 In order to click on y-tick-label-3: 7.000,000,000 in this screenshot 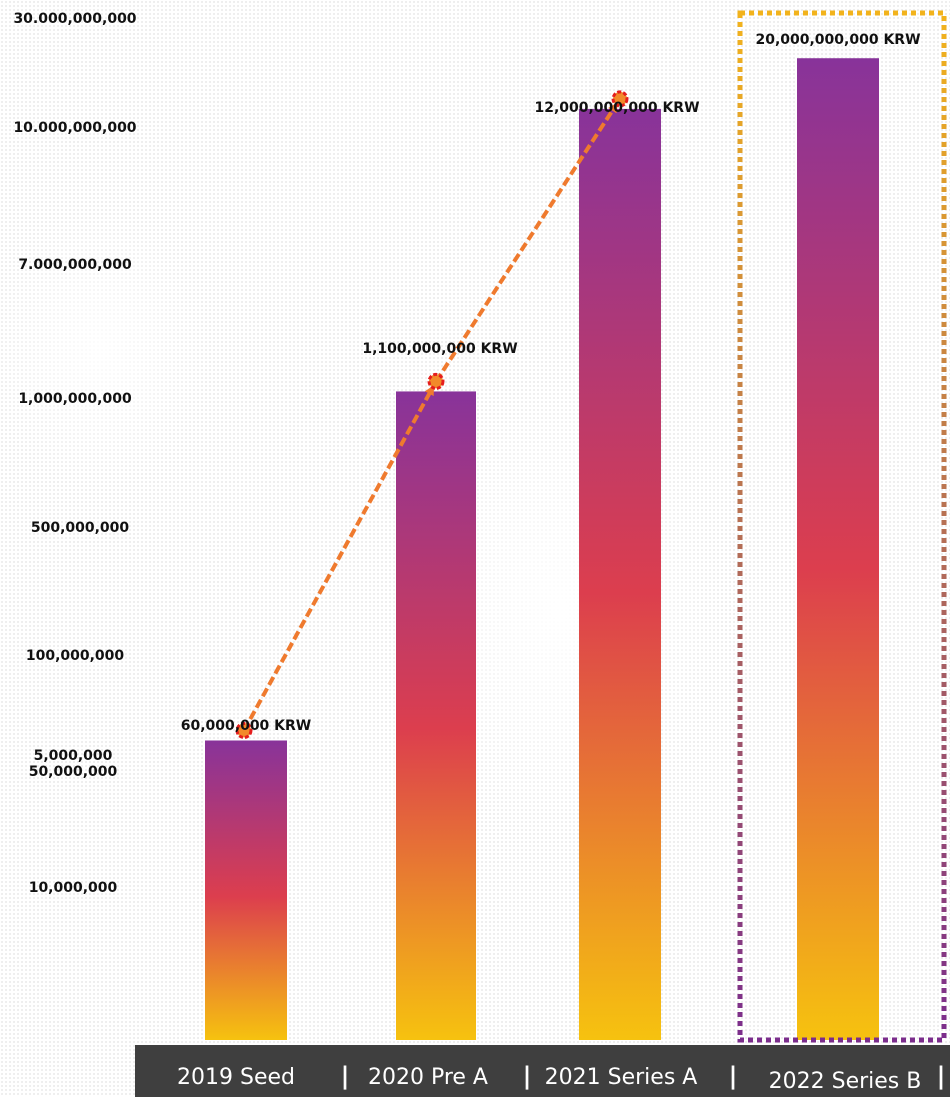, I will do `click(75, 265)`.